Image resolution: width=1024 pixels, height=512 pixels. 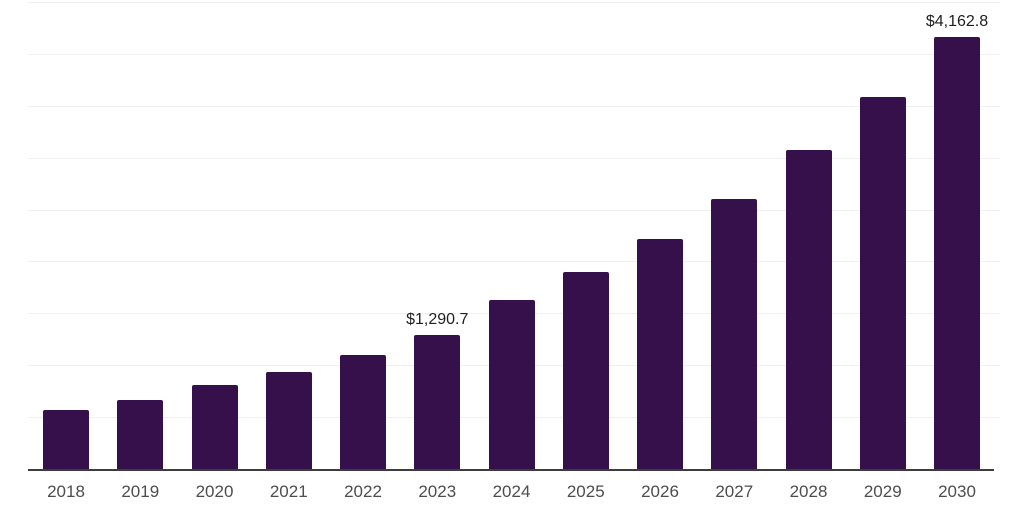 What do you see at coordinates (660, 353) in the screenshot?
I see `bar-2026` at bounding box center [660, 353].